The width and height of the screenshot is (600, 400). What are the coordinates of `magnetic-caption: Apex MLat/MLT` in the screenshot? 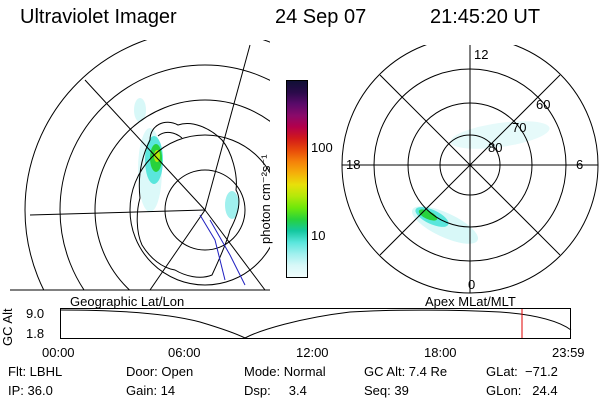 It's located at (470, 301).